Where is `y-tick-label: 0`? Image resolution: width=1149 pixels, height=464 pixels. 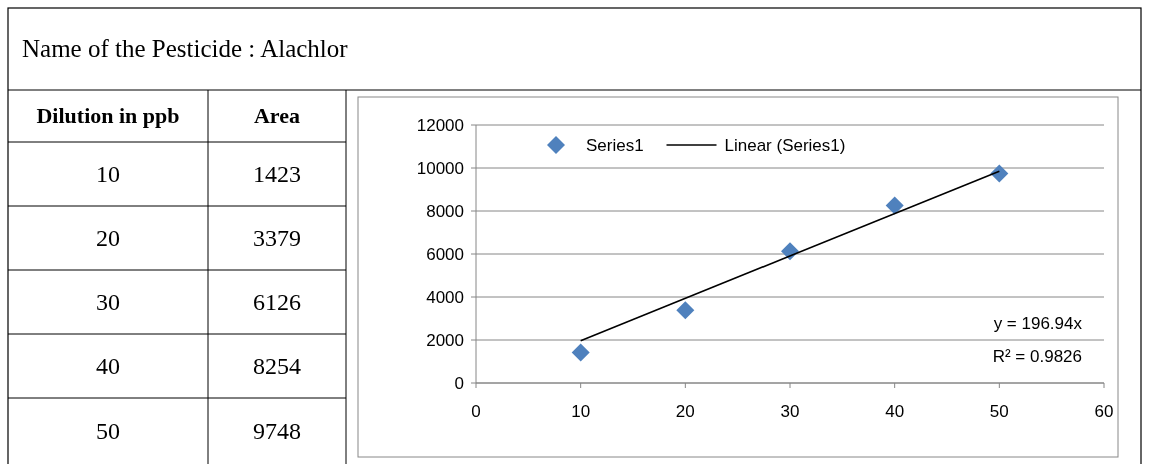 y-tick-label: 0 is located at coordinates (459, 383).